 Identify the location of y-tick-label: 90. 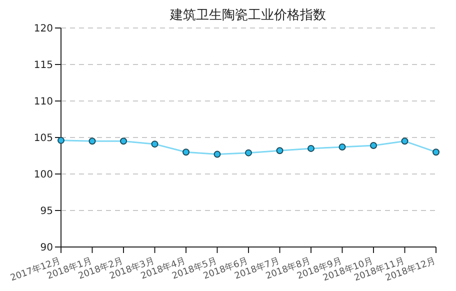
(46, 248).